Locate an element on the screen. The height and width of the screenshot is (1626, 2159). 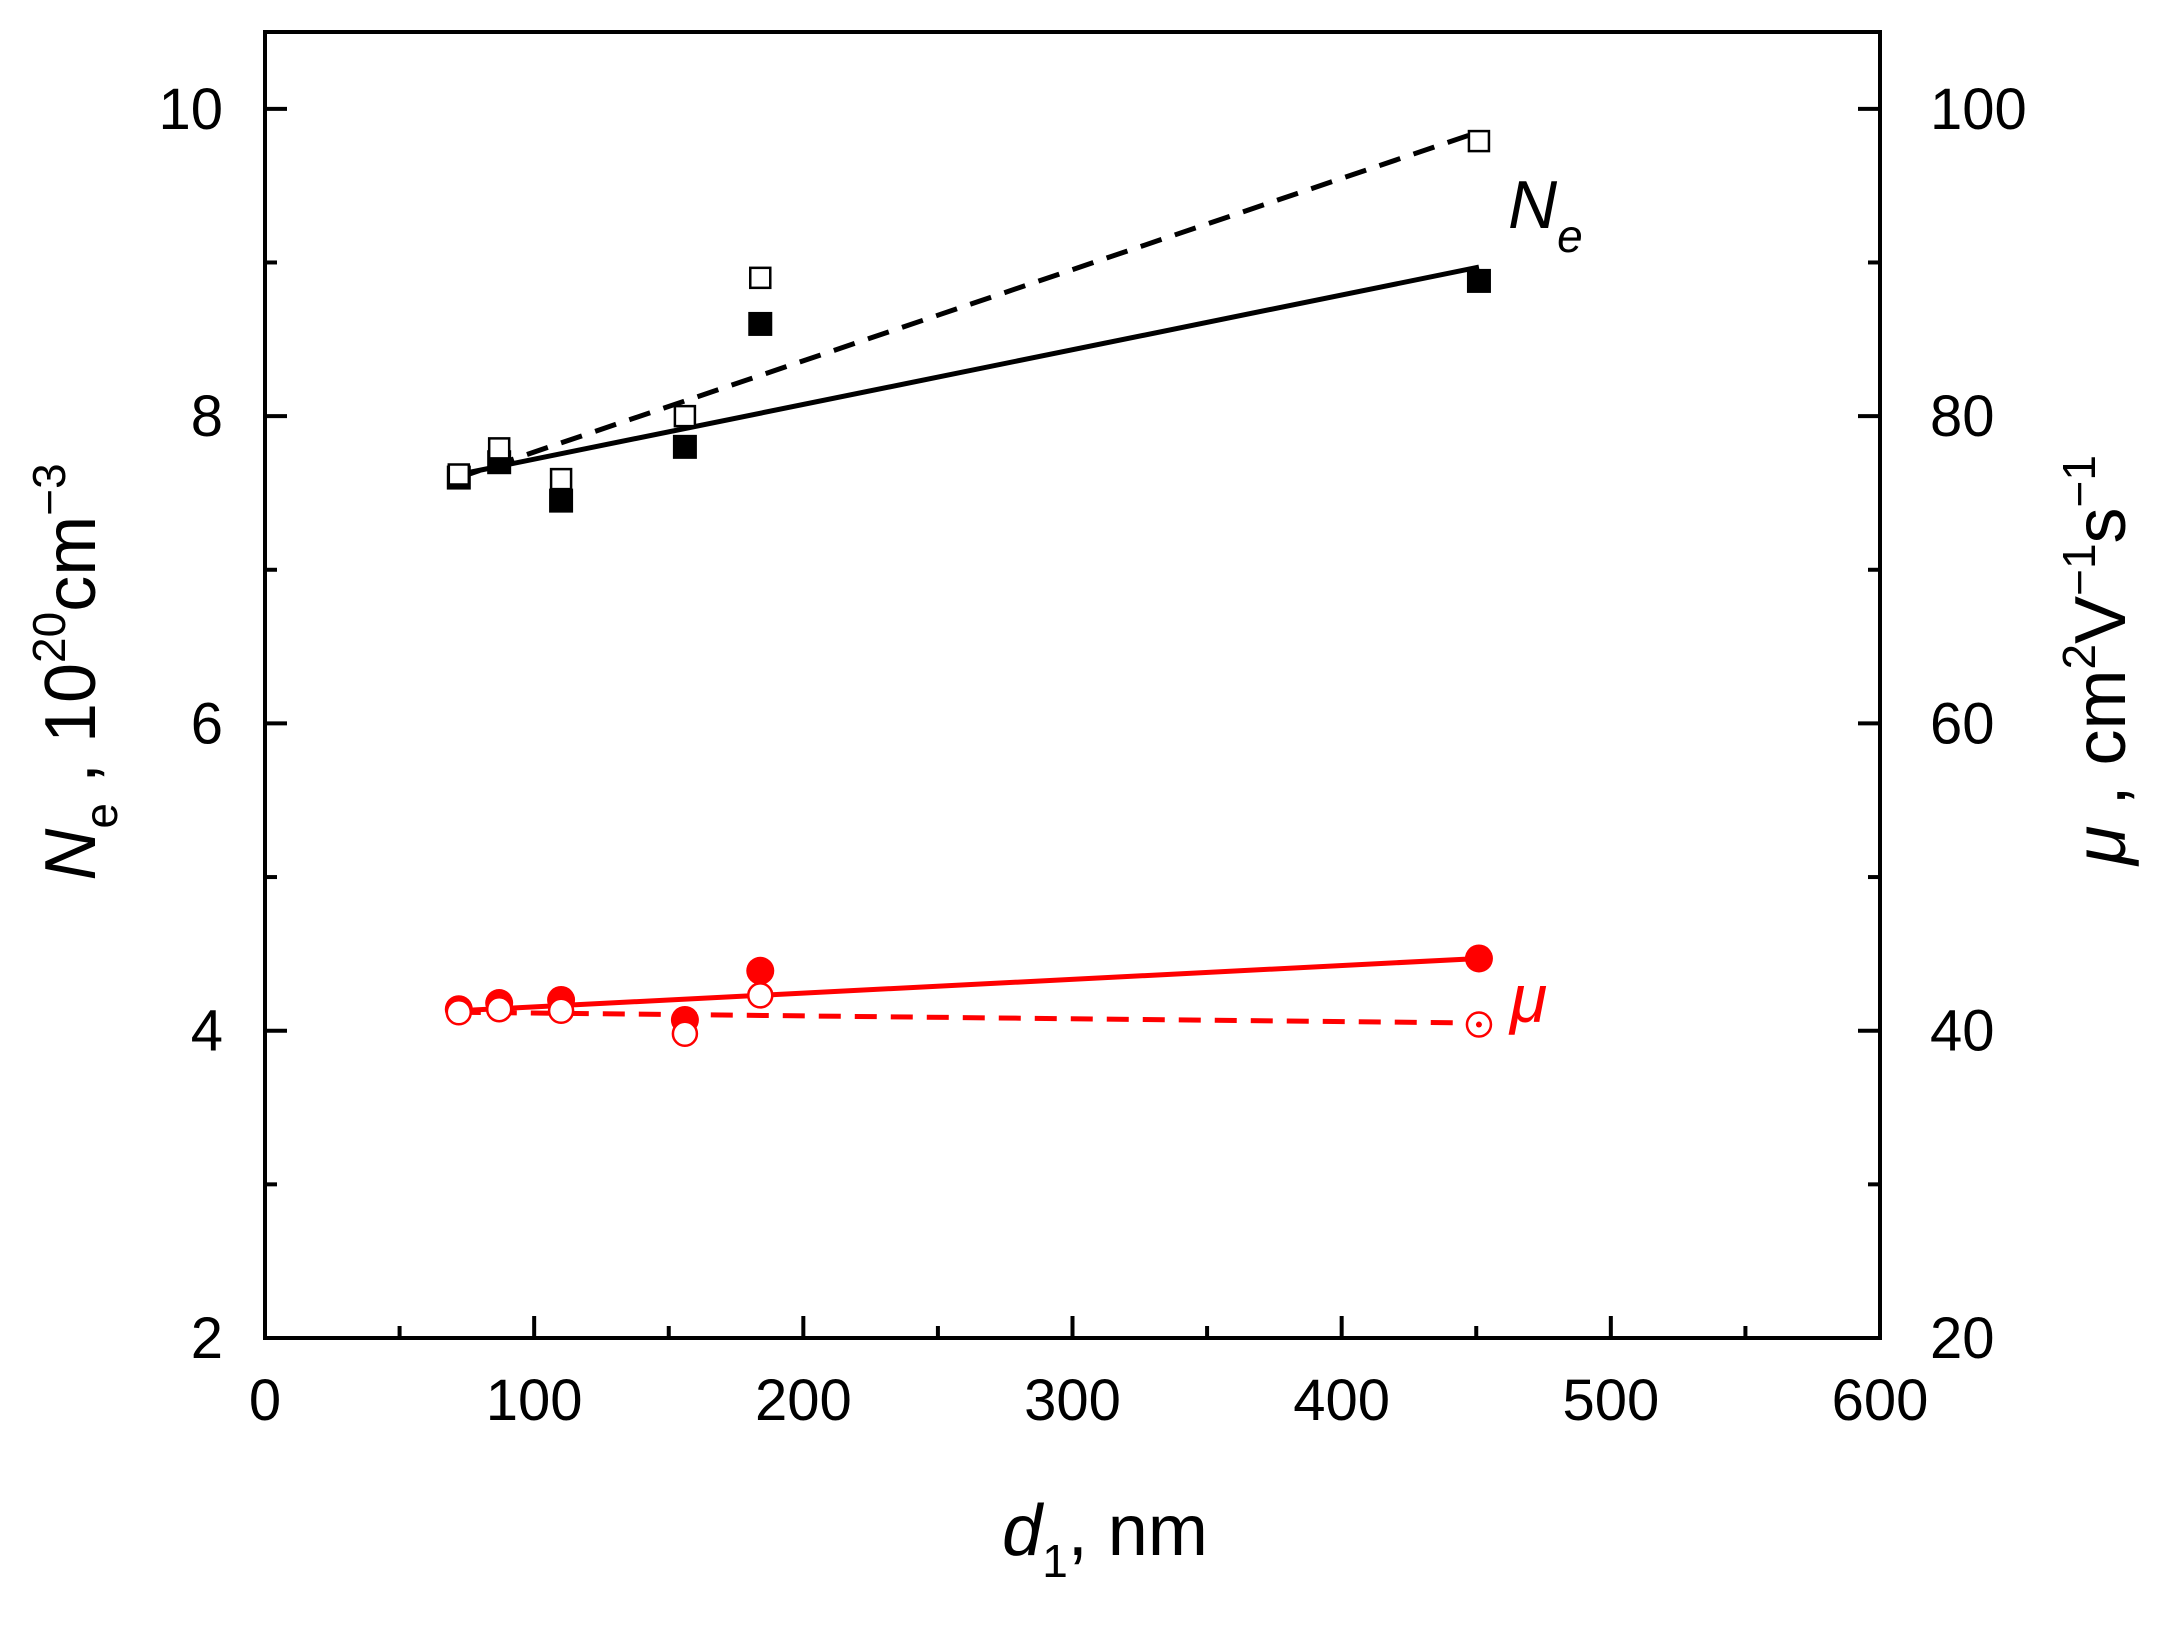
y-left-tick-label: 6 is located at coordinates (207, 723).